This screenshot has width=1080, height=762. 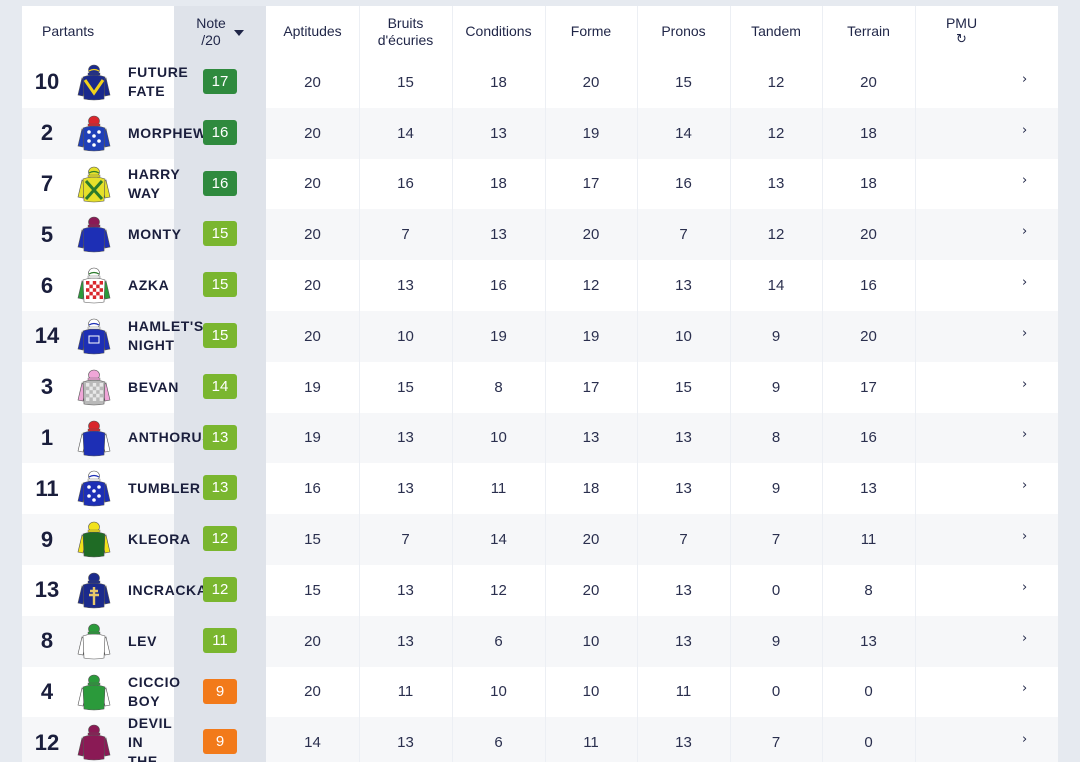 What do you see at coordinates (168, 590) in the screenshot?
I see `horse-name: INCRACKA` at bounding box center [168, 590].